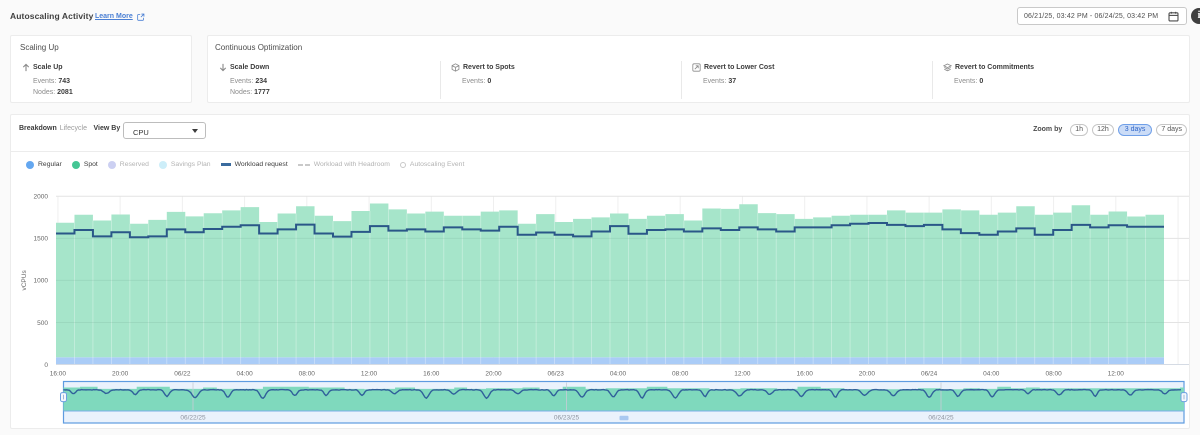 Image resolution: width=1200 pixels, height=435 pixels. What do you see at coordinates (182, 374) in the screenshot?
I see `svg-text: 06/22` at bounding box center [182, 374].